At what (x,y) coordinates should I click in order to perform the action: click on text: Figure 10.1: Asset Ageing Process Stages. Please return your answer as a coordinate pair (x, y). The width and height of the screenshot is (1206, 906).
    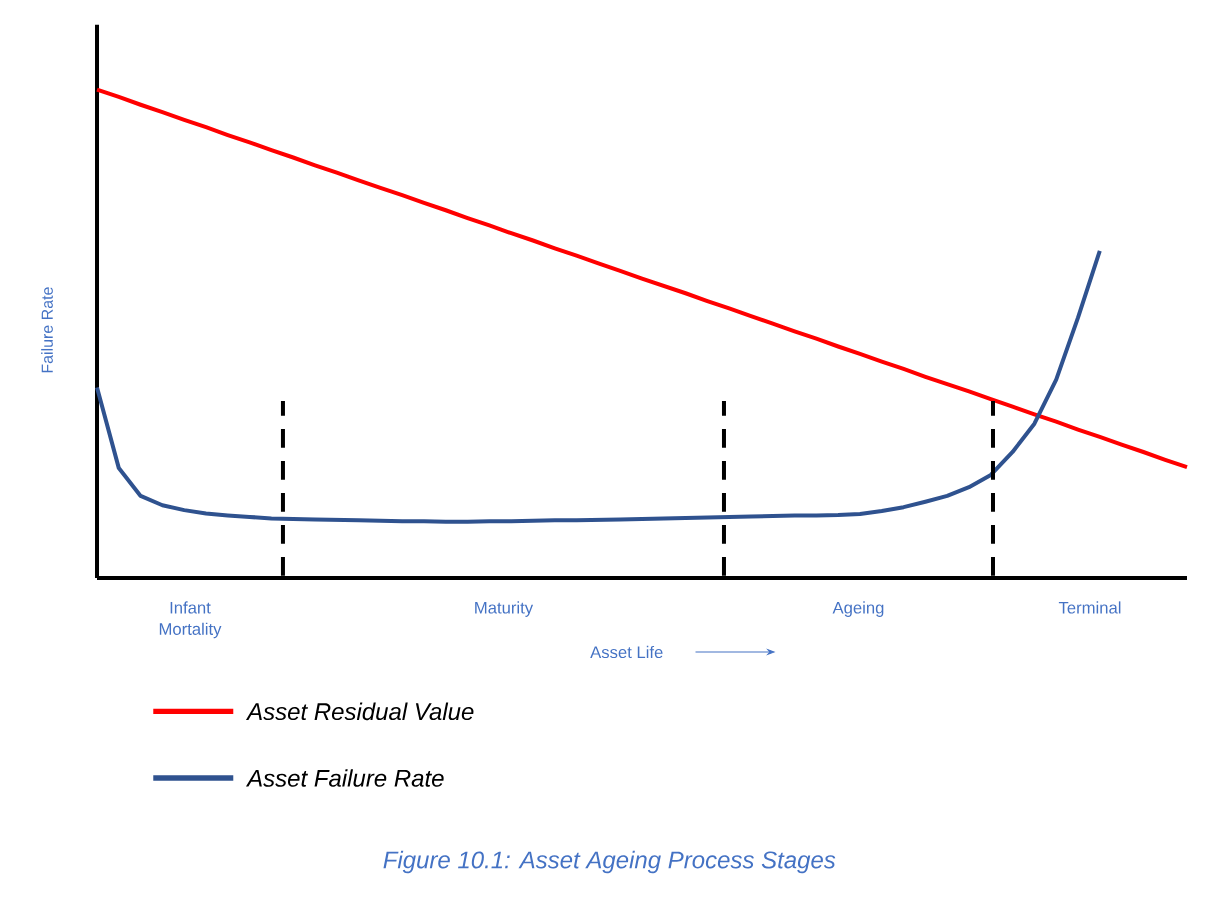
    Looking at the image, I should click on (609, 862).